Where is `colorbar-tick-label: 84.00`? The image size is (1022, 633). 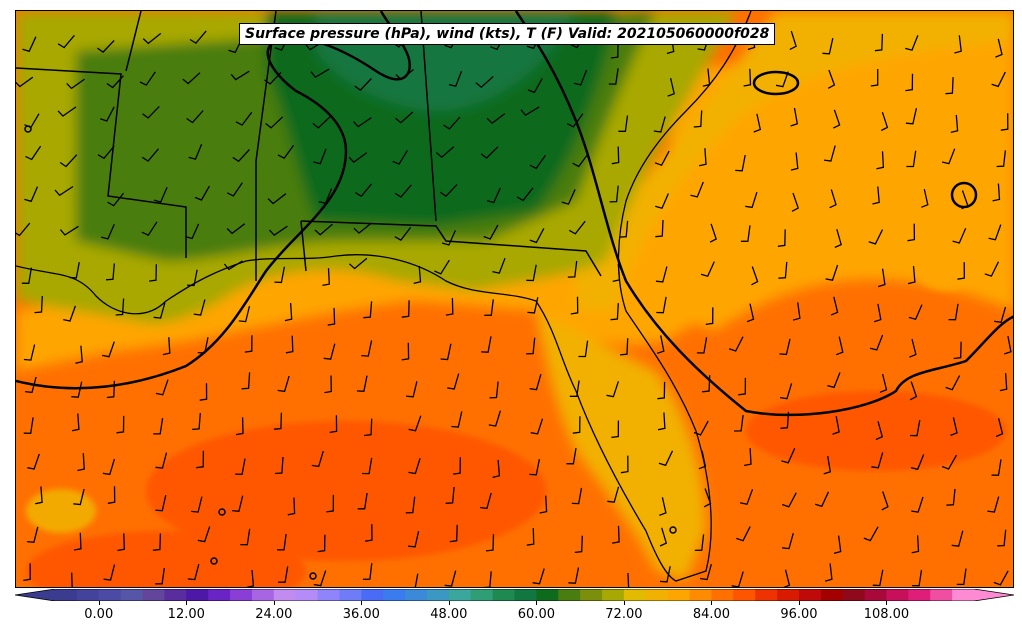 colorbar-tick-label: 84.00 is located at coordinates (711, 614).